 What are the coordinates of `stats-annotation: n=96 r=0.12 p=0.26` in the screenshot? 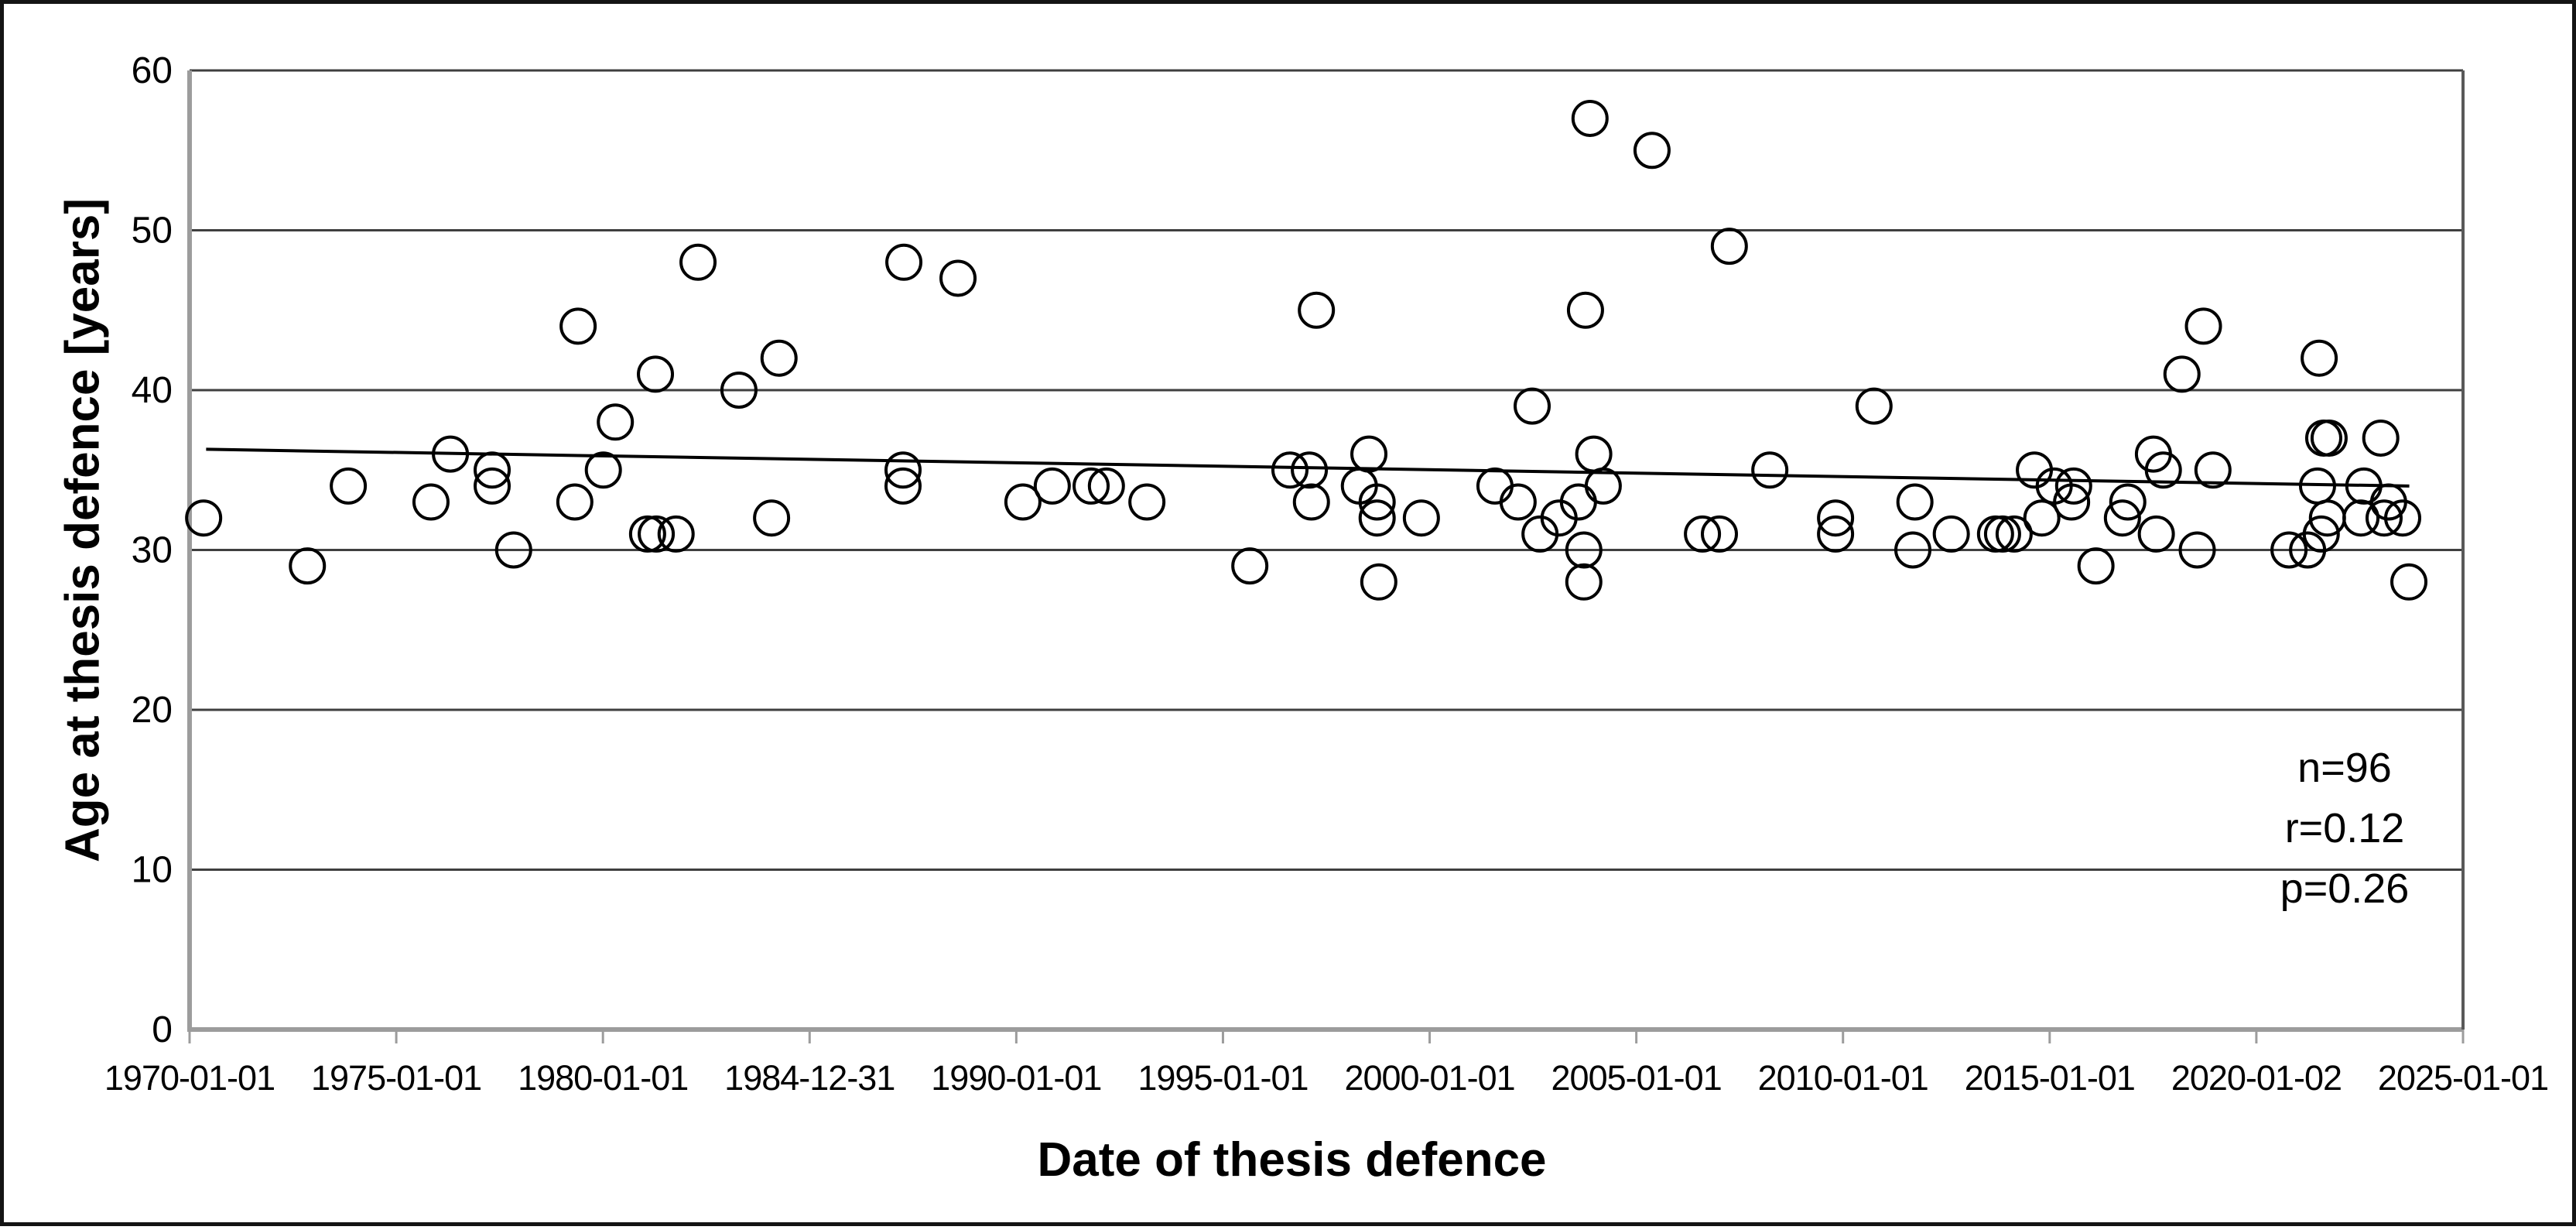 It's located at (2345, 828).